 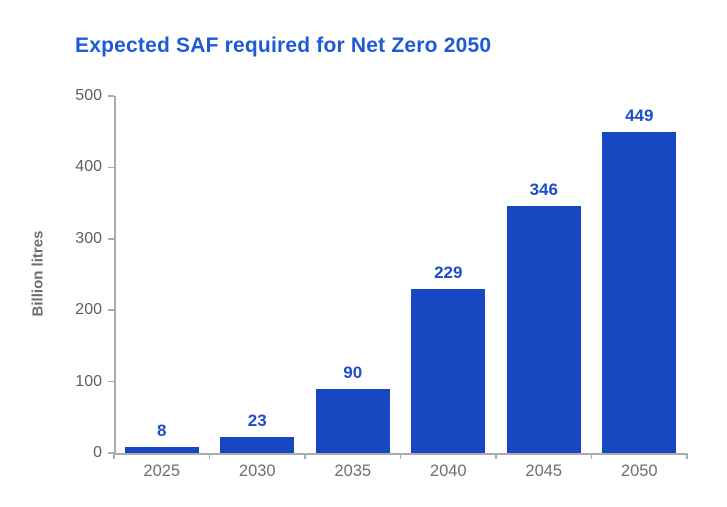 What do you see at coordinates (448, 273) in the screenshot?
I see `bar-value-label: 229` at bounding box center [448, 273].